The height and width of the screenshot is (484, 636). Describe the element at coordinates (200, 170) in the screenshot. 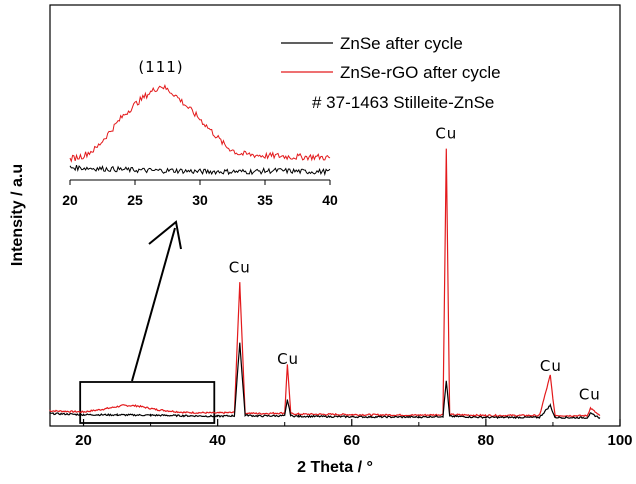

I see `inset-series-line-znse` at that location.